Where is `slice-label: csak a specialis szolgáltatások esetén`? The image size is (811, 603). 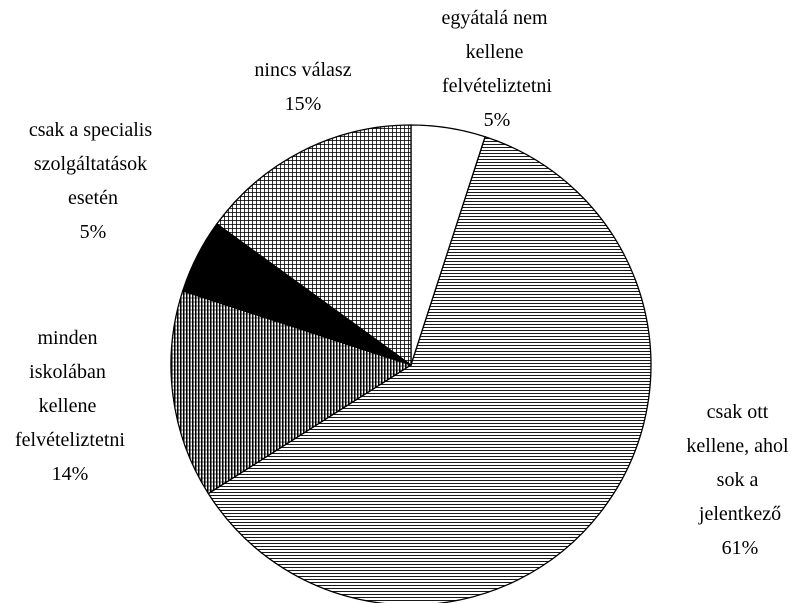
slice-label: csak a specialis szolgáltatások esetén is located at coordinates (93, 164).